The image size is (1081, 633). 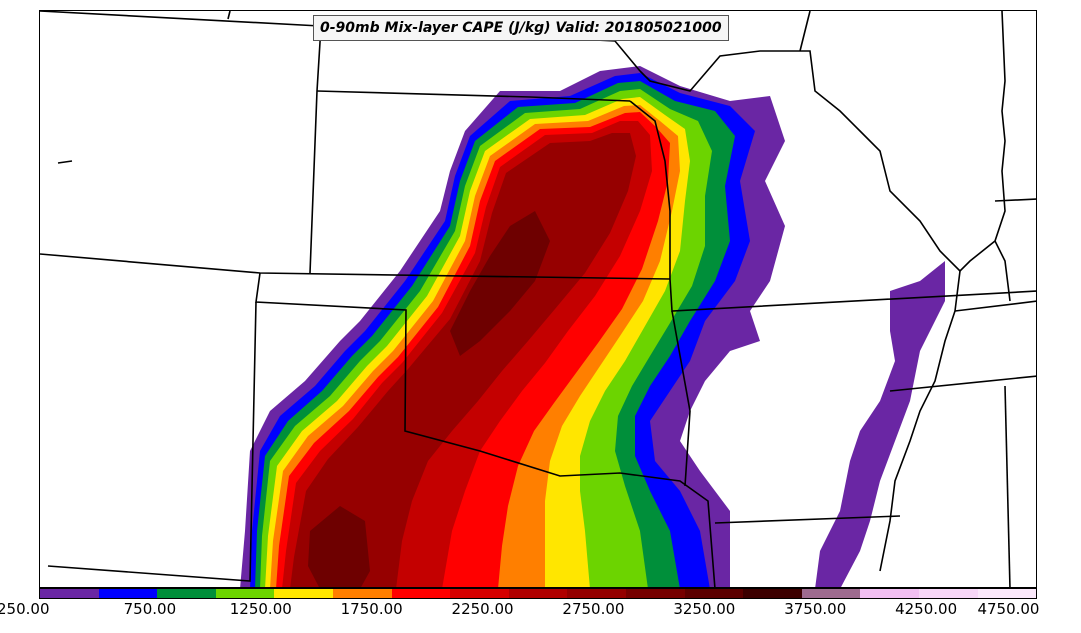 I want to click on colorbar-tick-label: 750.00, so click(x=150, y=609).